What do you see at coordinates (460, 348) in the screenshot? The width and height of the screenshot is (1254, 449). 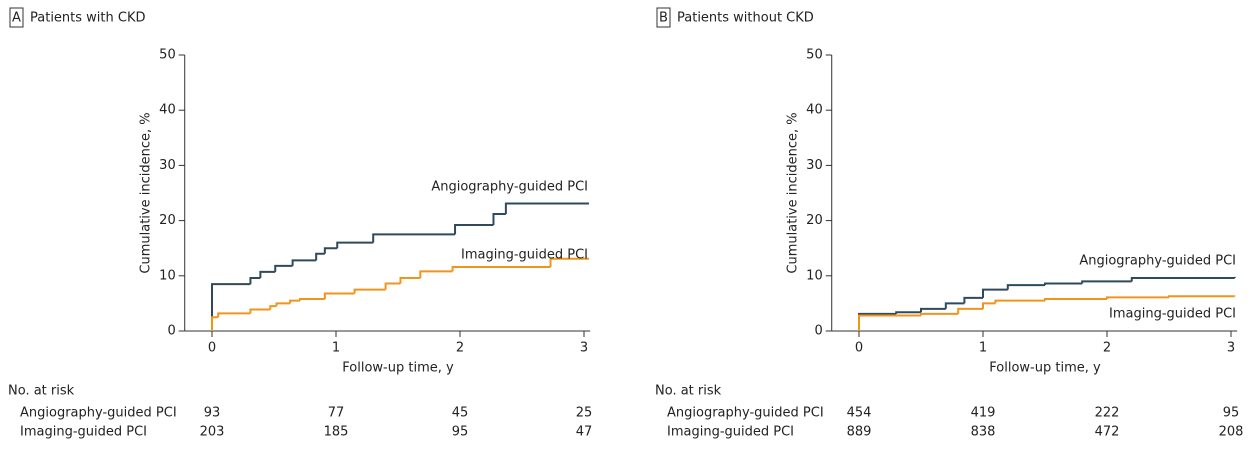 I see `x-tick-label: 2` at bounding box center [460, 348].